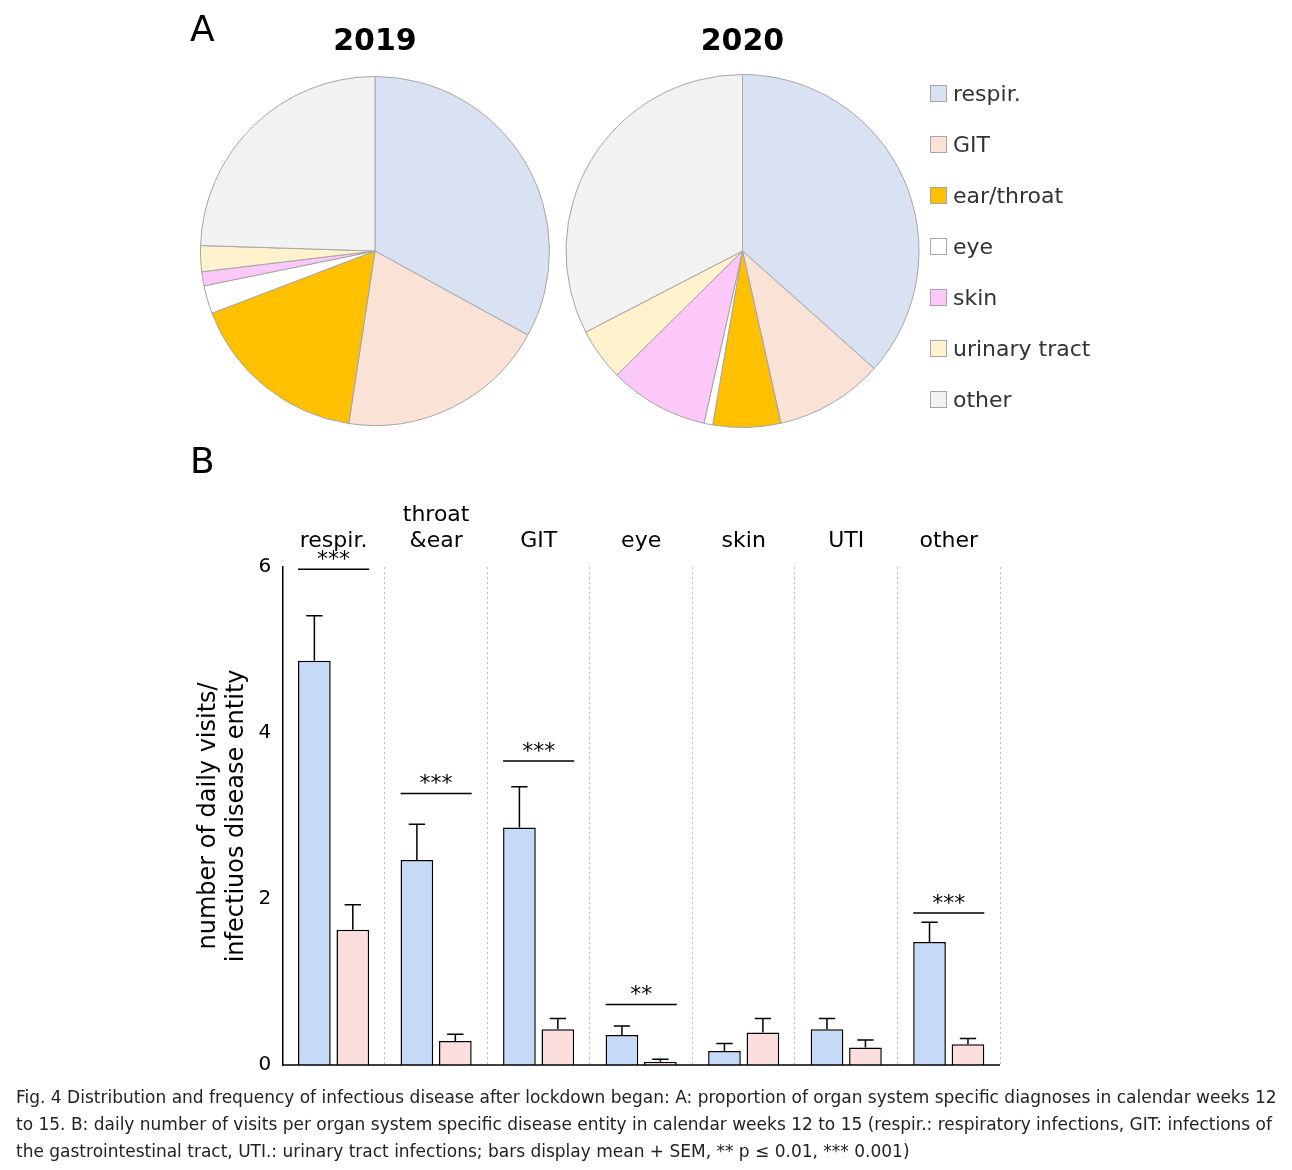 The width and height of the screenshot is (1292, 1170). I want to click on y-tick-label: 4, so click(265, 731).